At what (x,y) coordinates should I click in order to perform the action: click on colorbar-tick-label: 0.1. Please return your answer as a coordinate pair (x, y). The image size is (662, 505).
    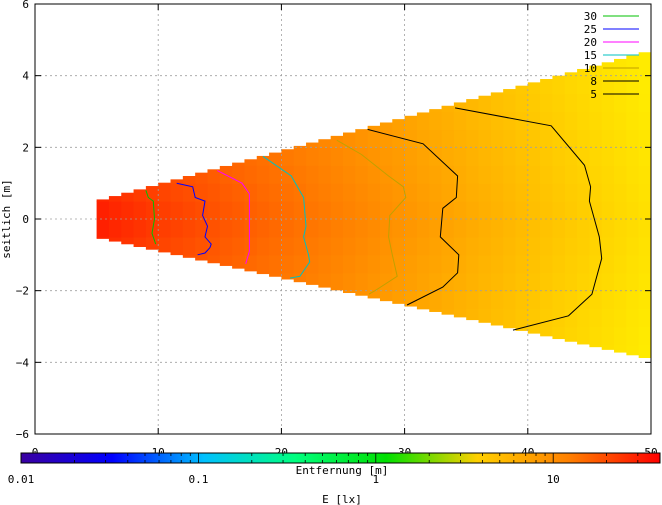
    Looking at the image, I should click on (198, 479).